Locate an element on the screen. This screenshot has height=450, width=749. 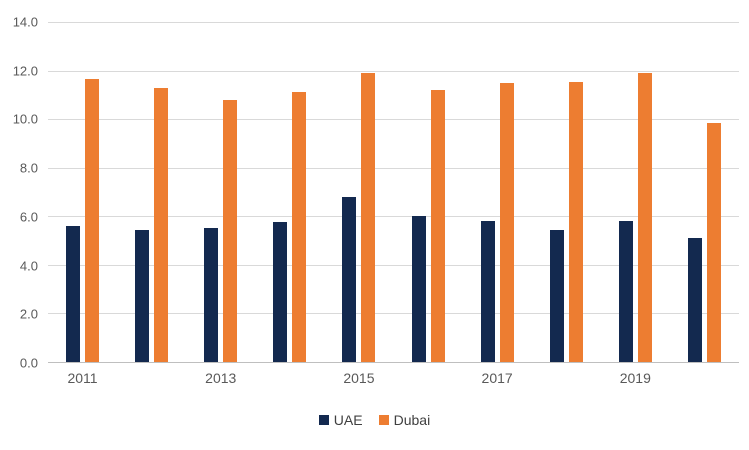
legend-label: UAE is located at coordinates (348, 420).